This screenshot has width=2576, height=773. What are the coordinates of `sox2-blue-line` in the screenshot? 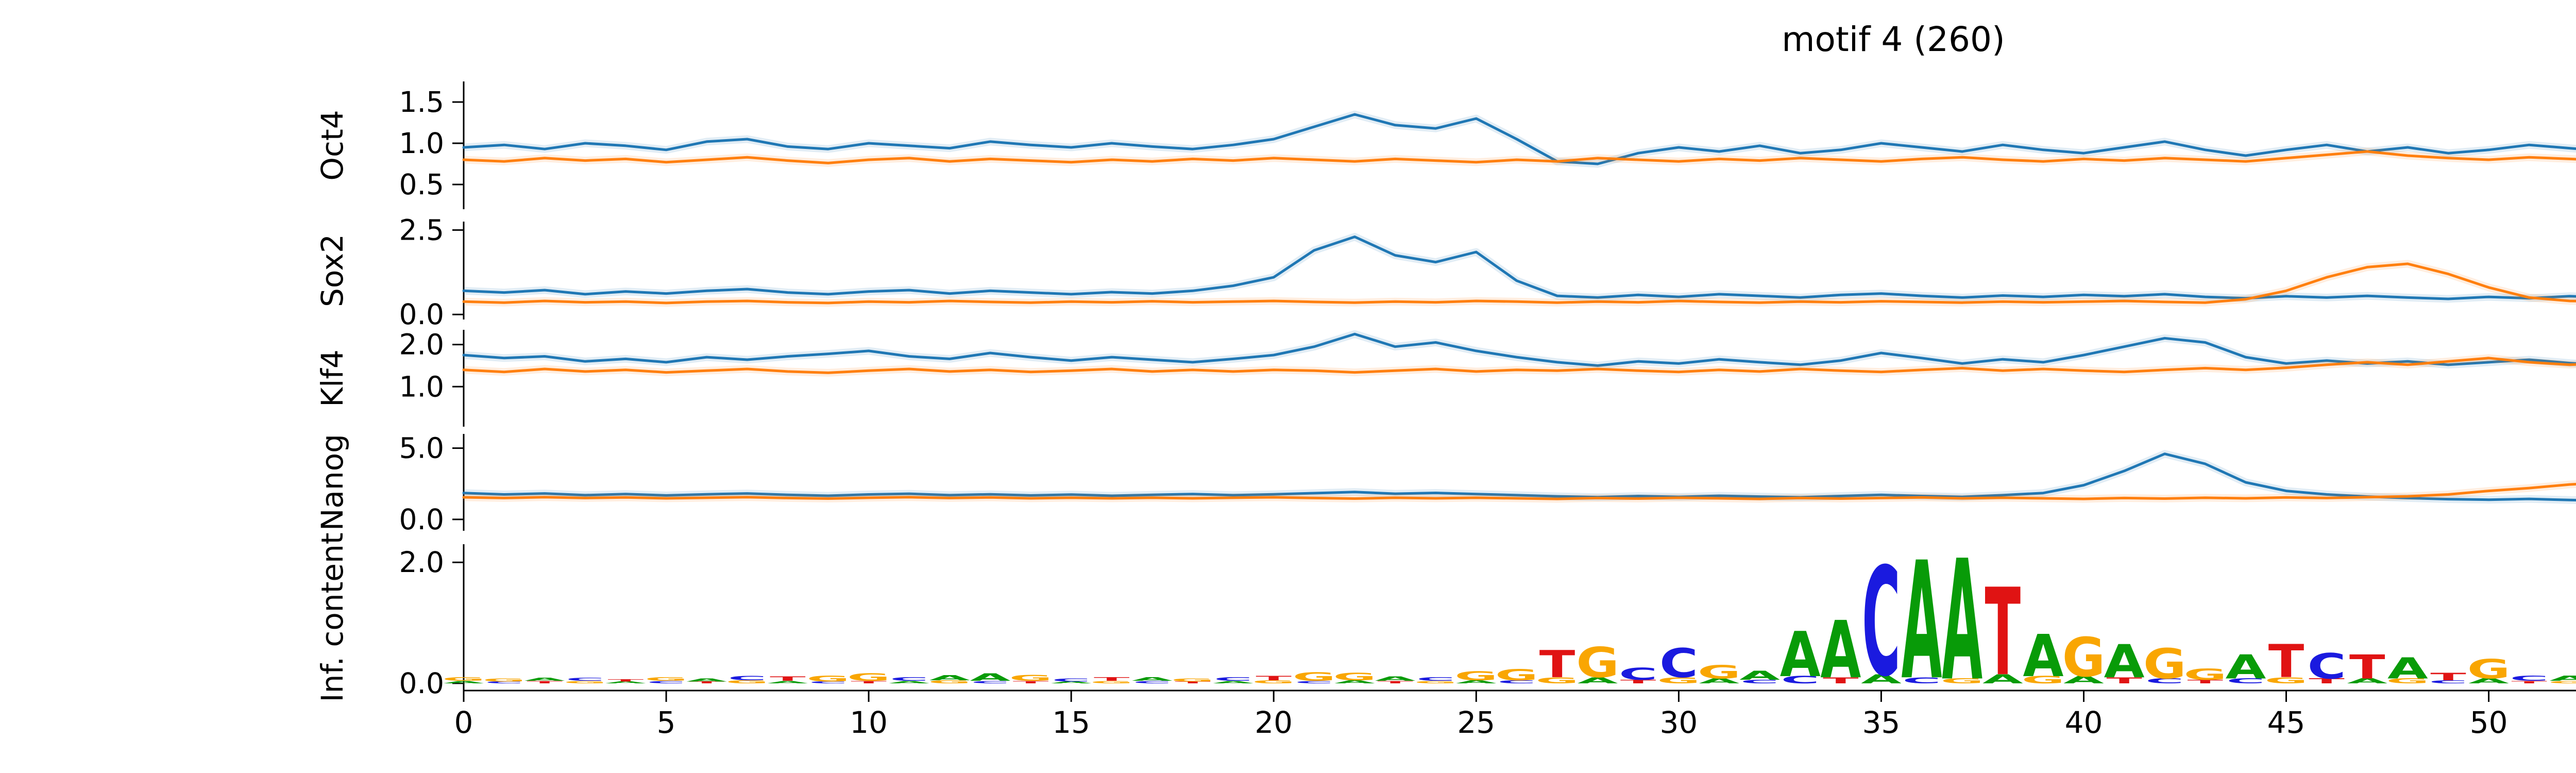 It's located at (1519, 268).